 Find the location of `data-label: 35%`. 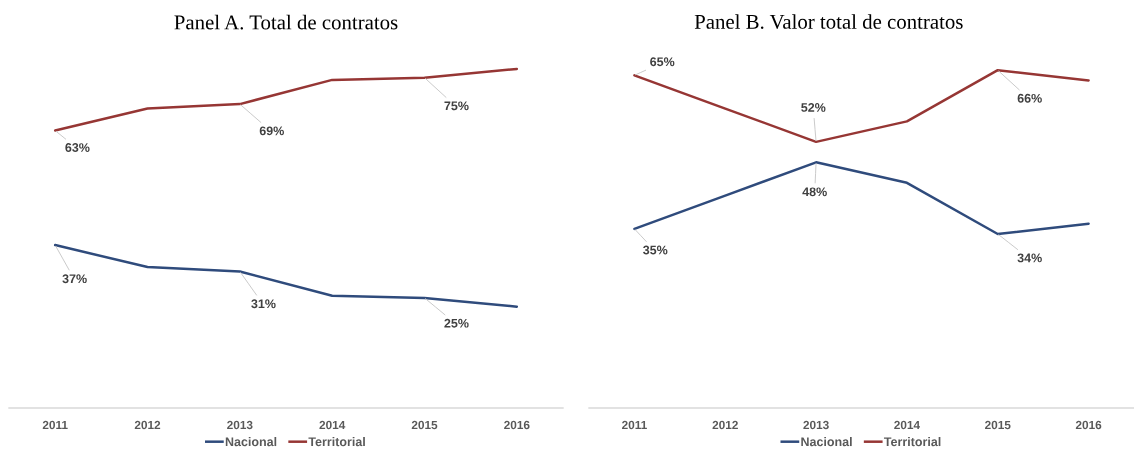

data-label: 35% is located at coordinates (655, 250).